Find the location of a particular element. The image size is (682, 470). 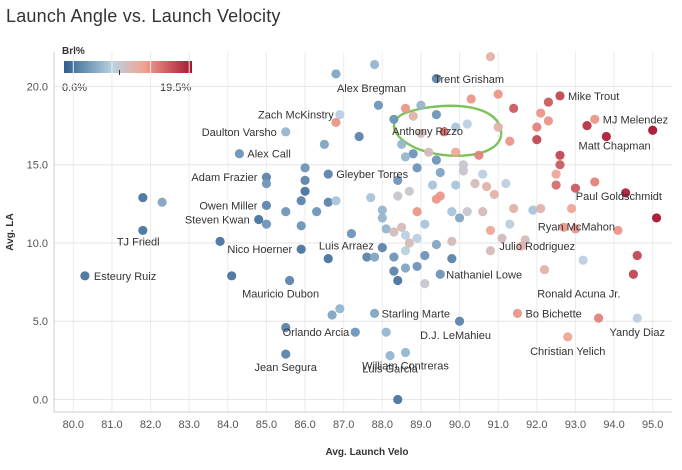

x-tick-label: 93.0 is located at coordinates (575, 425).